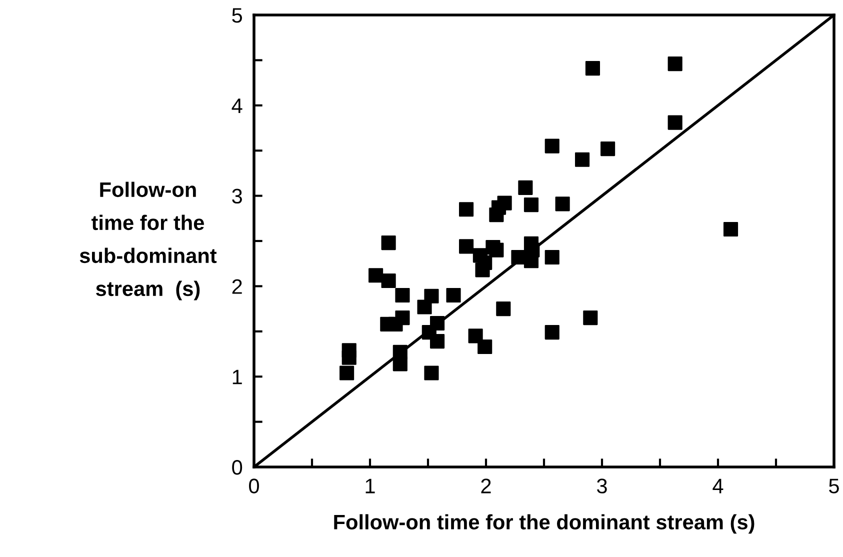 The height and width of the screenshot is (557, 843). Describe the element at coordinates (370, 486) in the screenshot. I see `x-tick-label: 1` at that location.